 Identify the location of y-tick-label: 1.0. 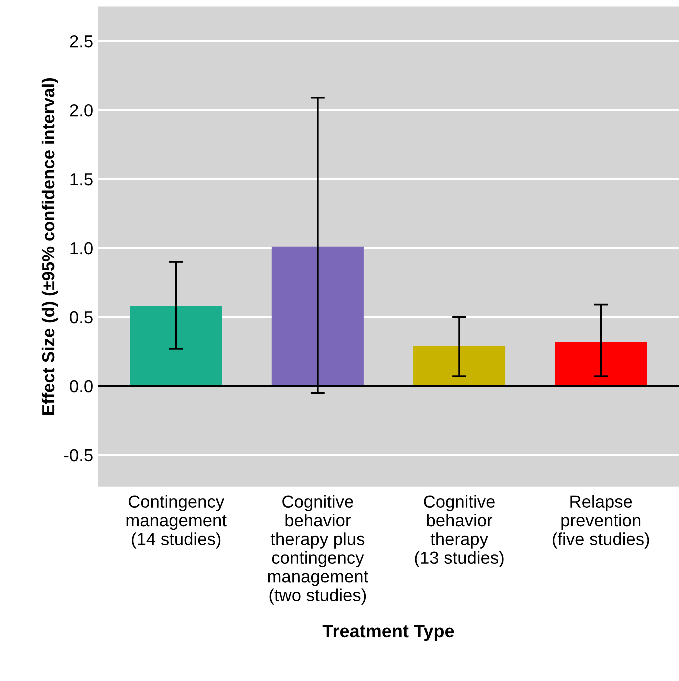
(81, 248).